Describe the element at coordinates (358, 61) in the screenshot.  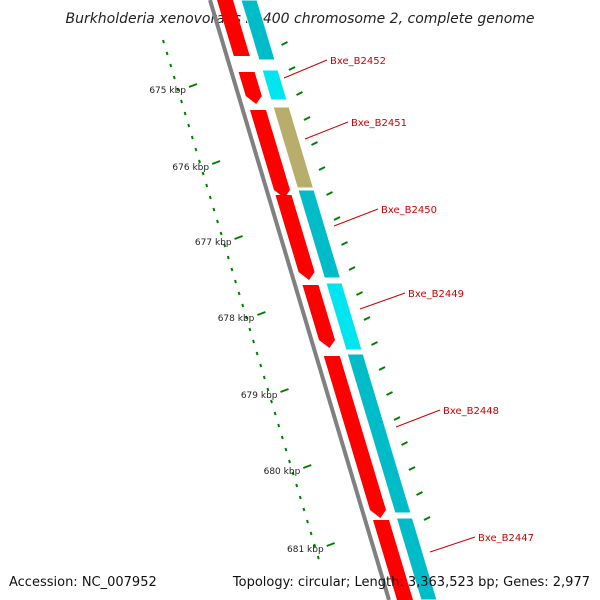
I see `gene-label: Bxe_B2452` at that location.